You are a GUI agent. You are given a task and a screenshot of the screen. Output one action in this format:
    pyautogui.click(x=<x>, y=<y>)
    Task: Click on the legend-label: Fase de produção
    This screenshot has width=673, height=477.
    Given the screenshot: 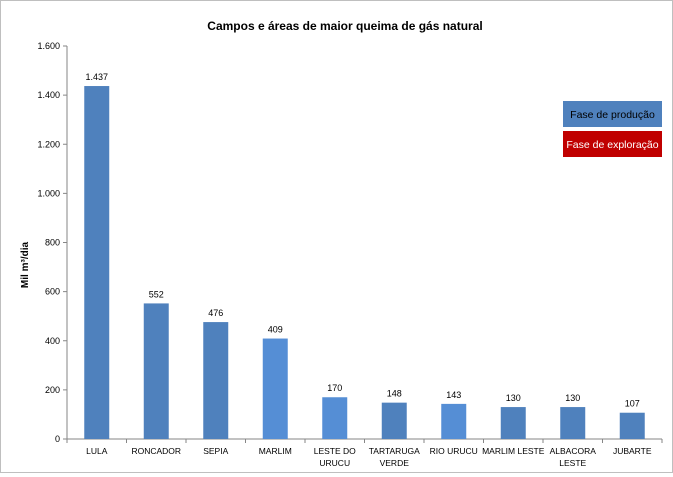 What is the action you would take?
    pyautogui.click(x=612, y=115)
    